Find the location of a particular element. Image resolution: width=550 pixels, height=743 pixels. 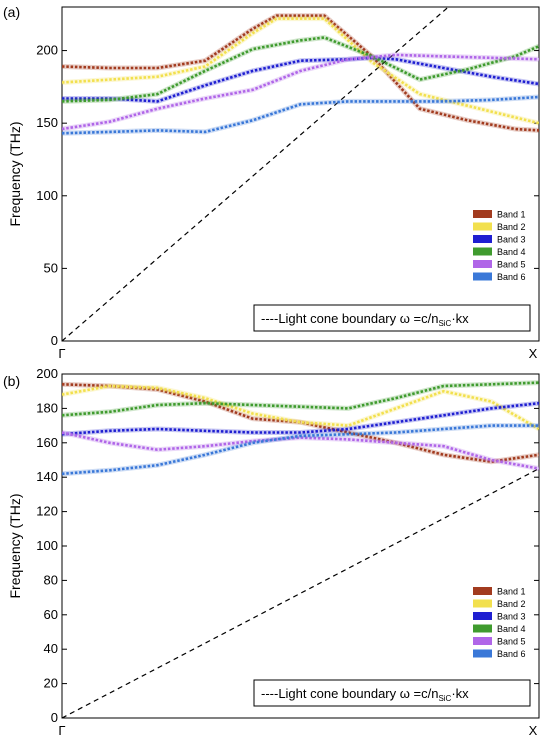

y-tick-label: 40 is located at coordinates (51, 648).